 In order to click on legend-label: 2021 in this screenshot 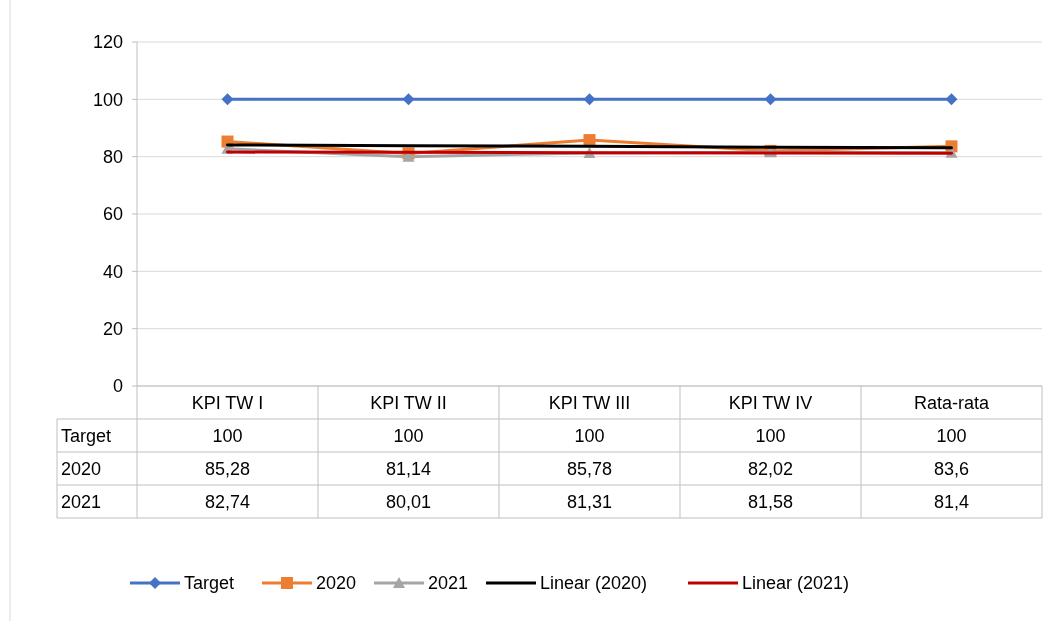, I will do `click(448, 583)`.